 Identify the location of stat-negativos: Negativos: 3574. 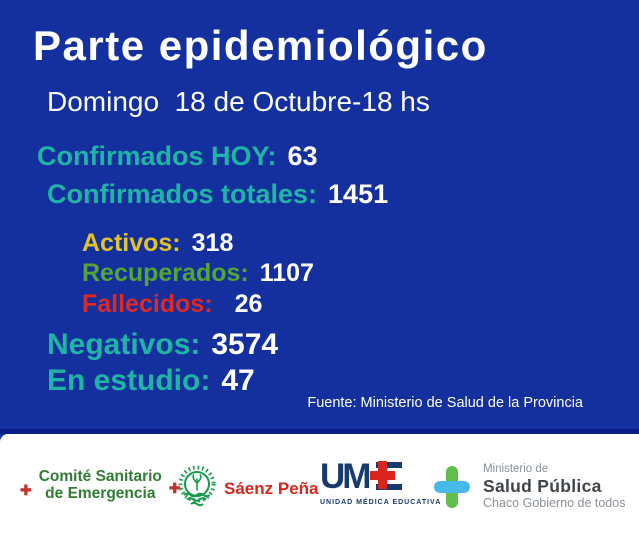
(162, 345).